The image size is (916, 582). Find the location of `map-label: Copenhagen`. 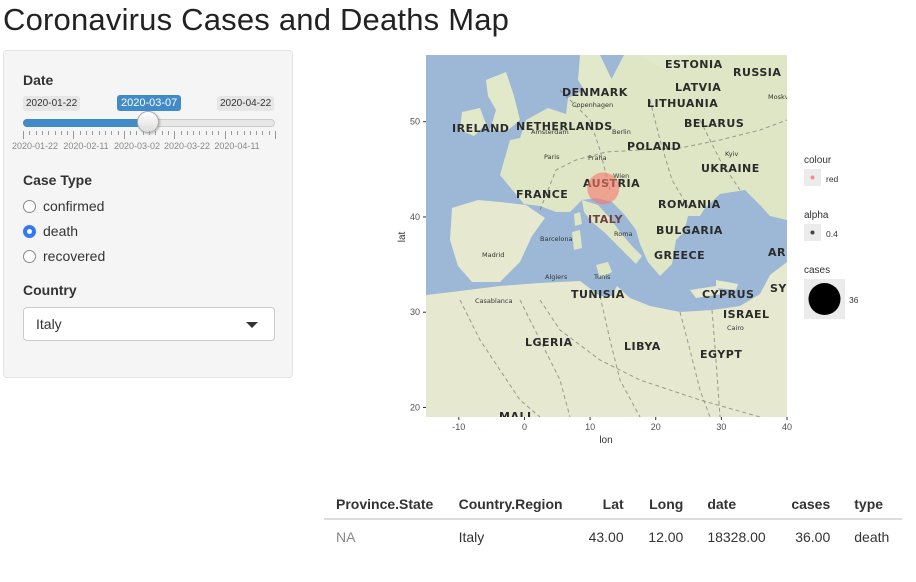

map-label: Copenhagen is located at coordinates (592, 105).